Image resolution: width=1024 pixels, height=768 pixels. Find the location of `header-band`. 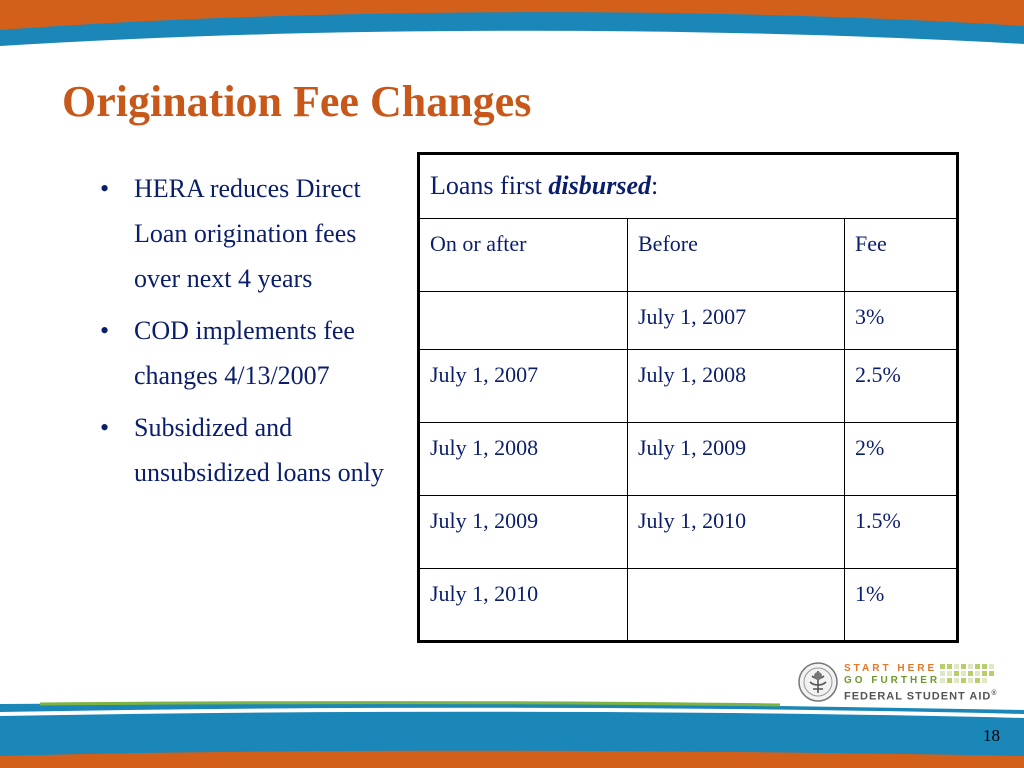

header-band is located at coordinates (512, 31).